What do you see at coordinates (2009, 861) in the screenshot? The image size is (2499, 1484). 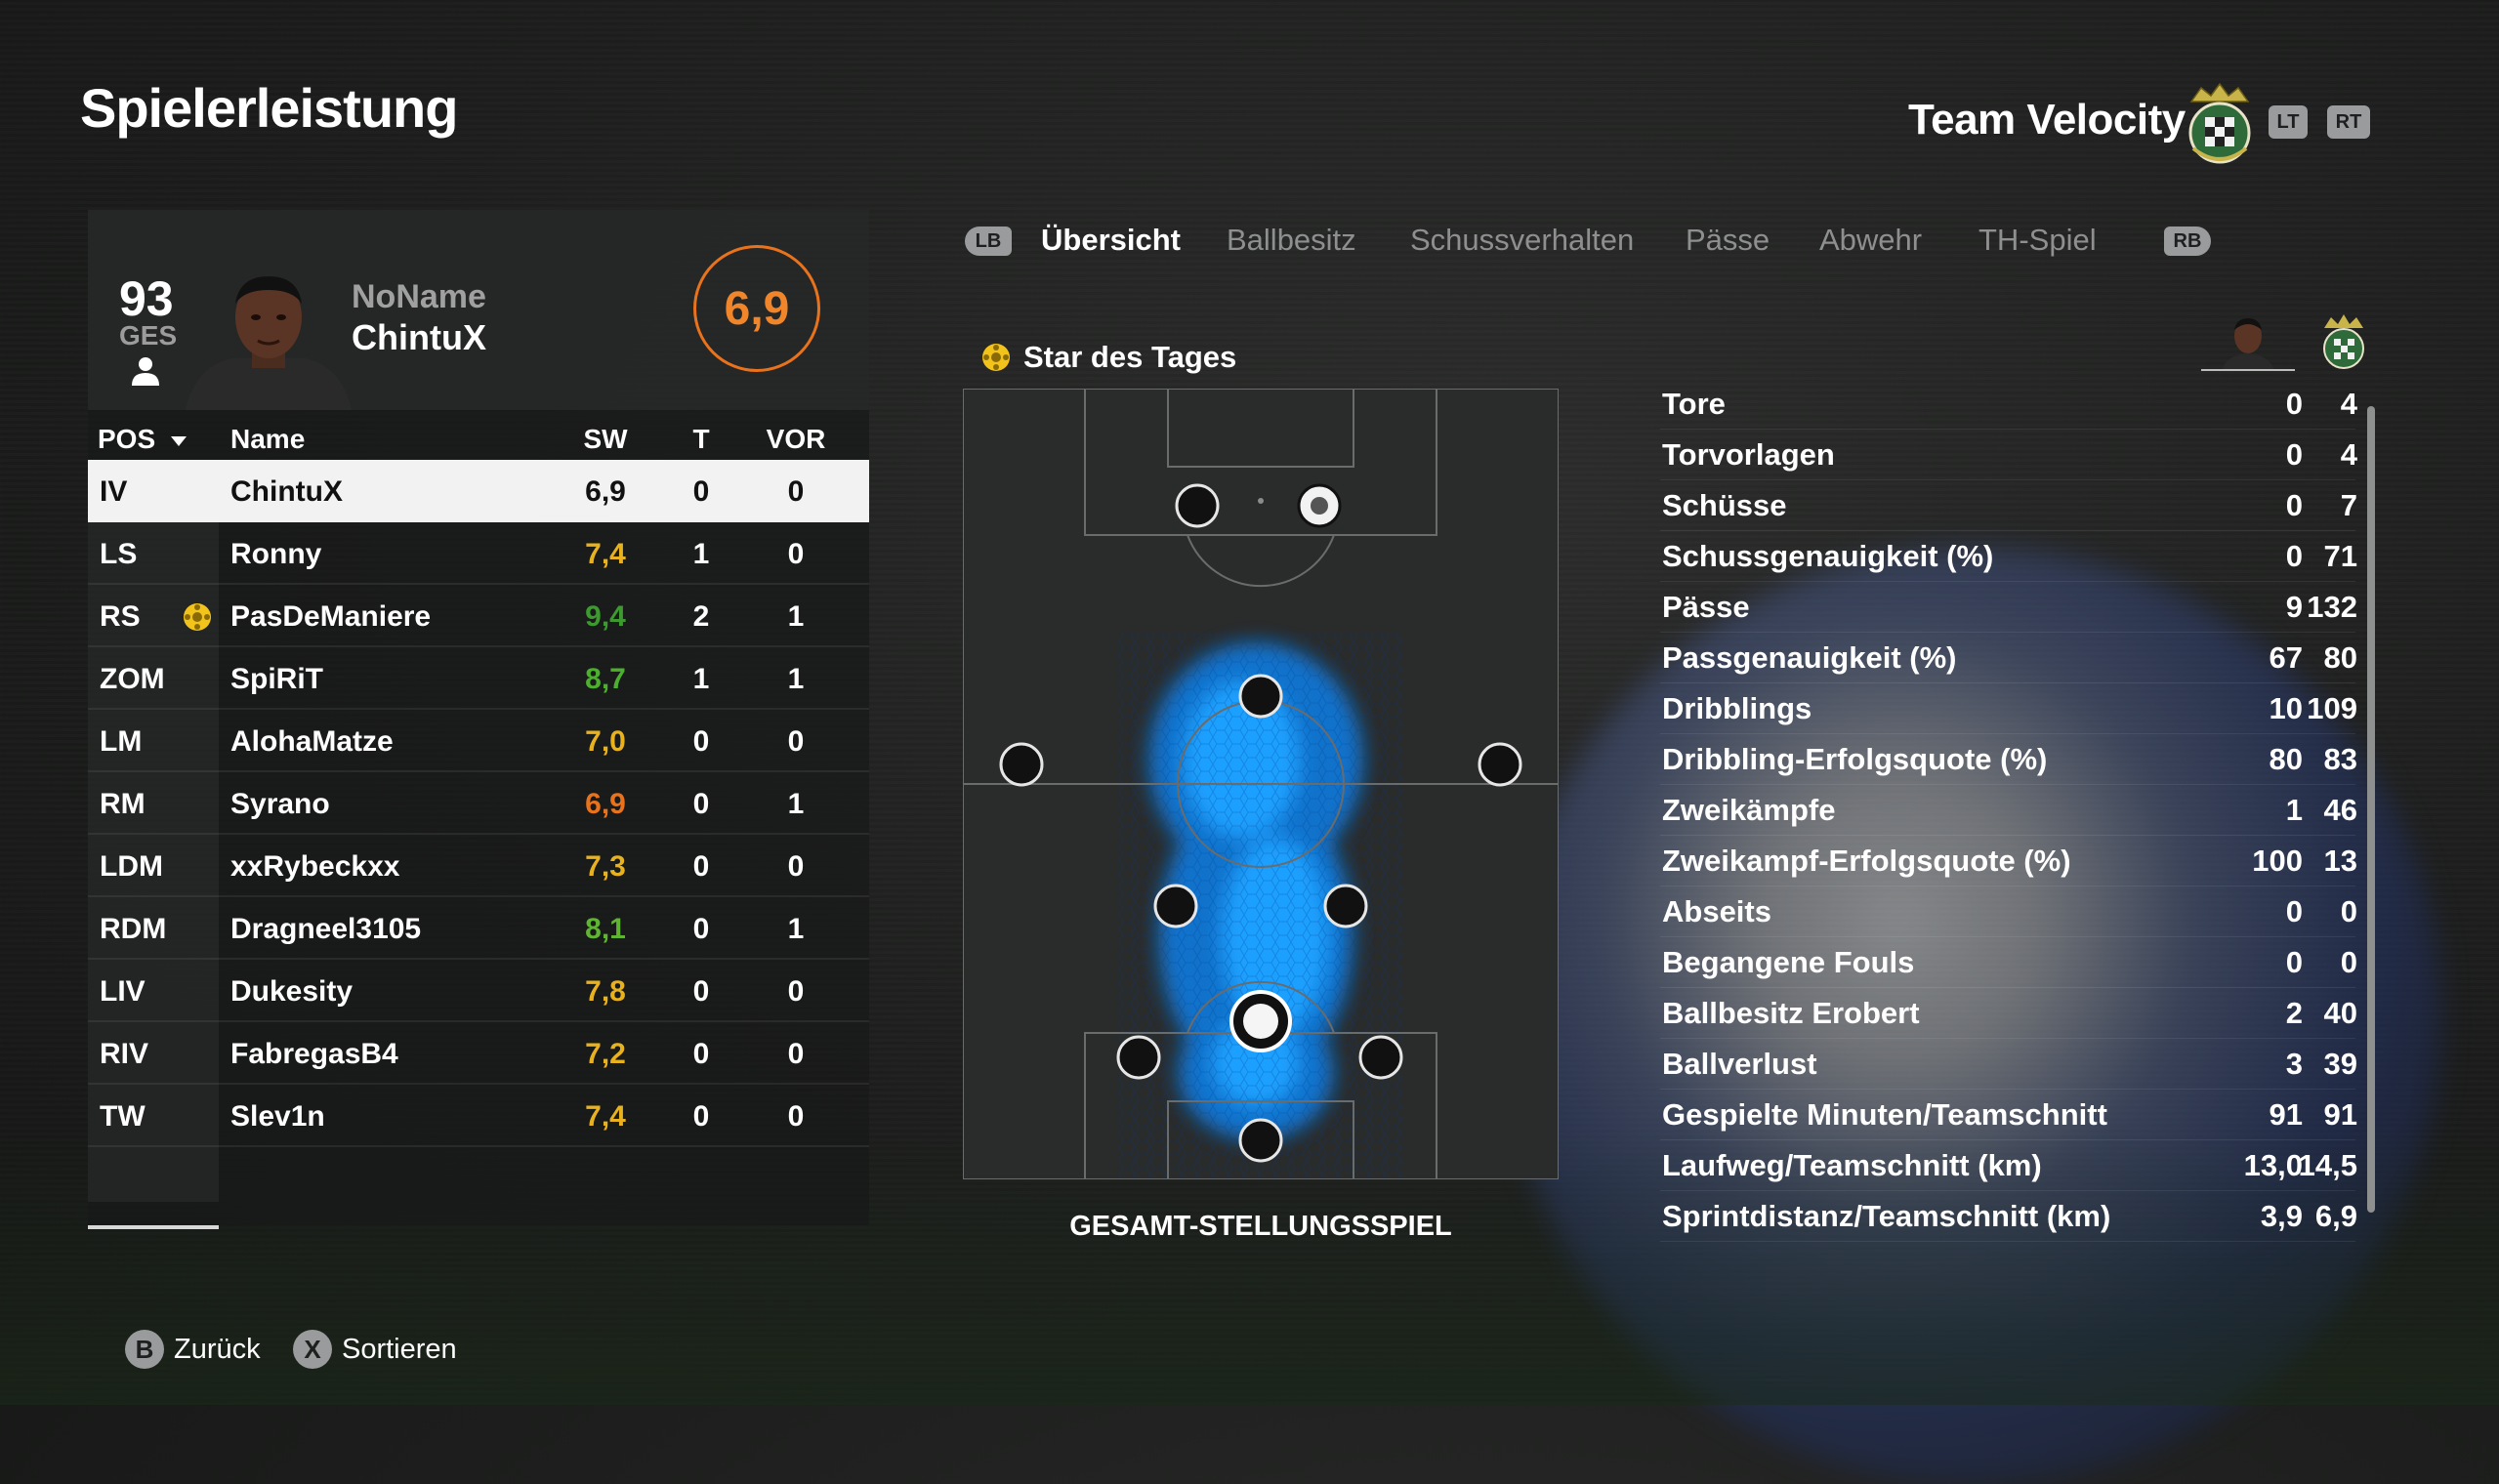 I see `stat-row: Zweikampf-Erfolgsquote (%) 100 13` at bounding box center [2009, 861].